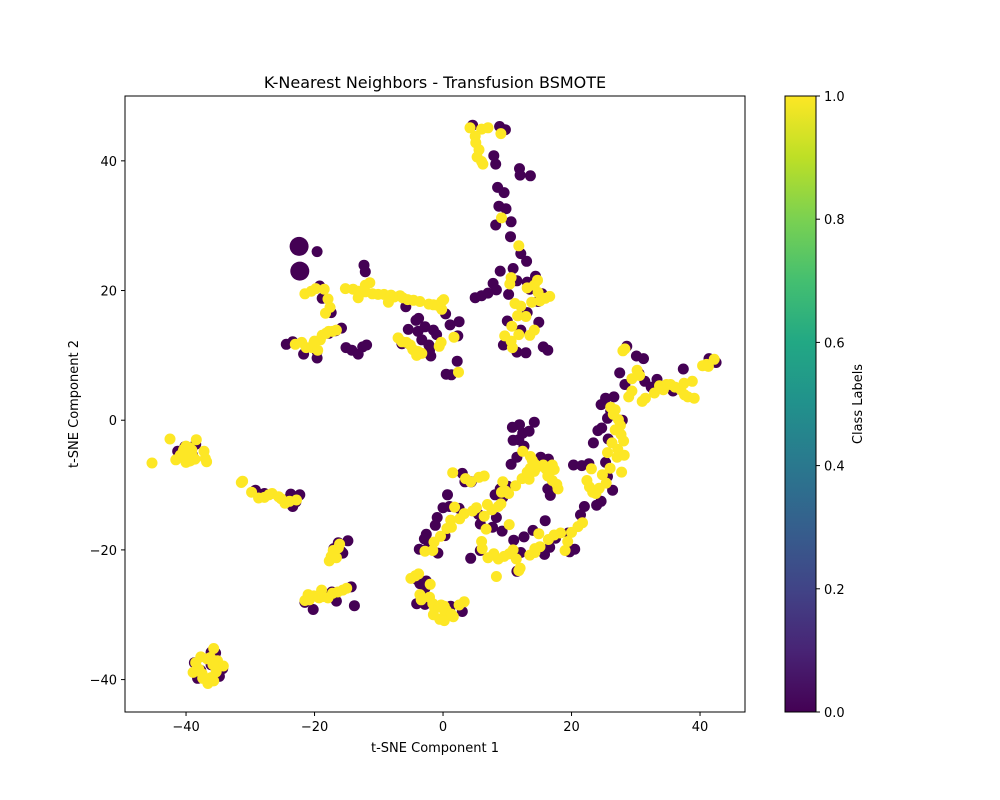 This screenshot has height=800, width=1000. Describe the element at coordinates (834, 343) in the screenshot. I see `colorbar-tick-label: 0.6` at that location.